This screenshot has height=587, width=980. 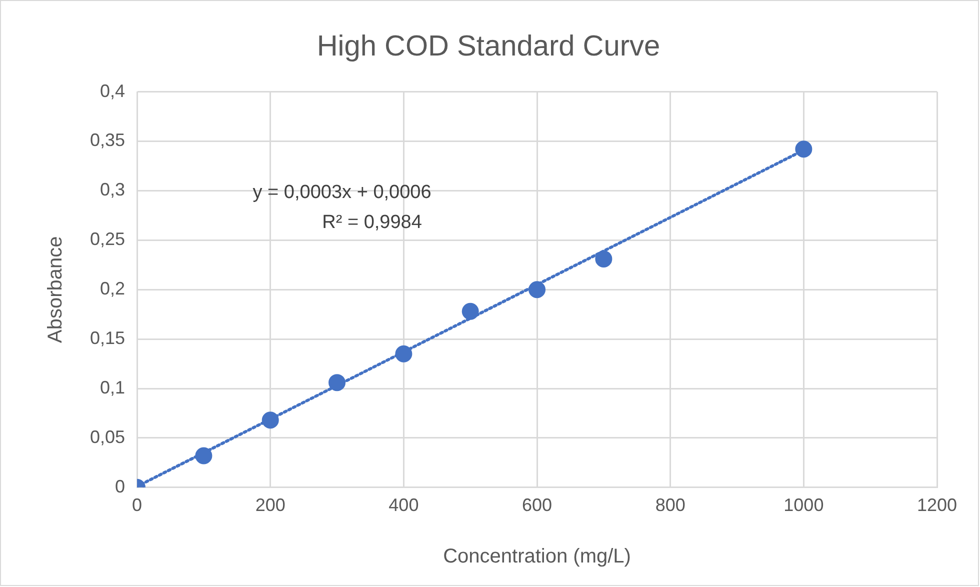 What do you see at coordinates (403, 505) in the screenshot?
I see `x-tick-label: 400` at bounding box center [403, 505].